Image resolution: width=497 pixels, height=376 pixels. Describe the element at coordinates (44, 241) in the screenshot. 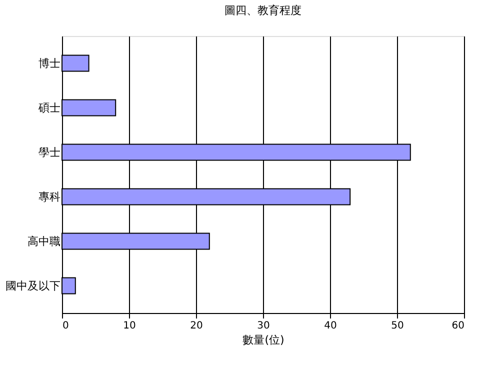

I see `y-tick-label: 高中職` at that location.